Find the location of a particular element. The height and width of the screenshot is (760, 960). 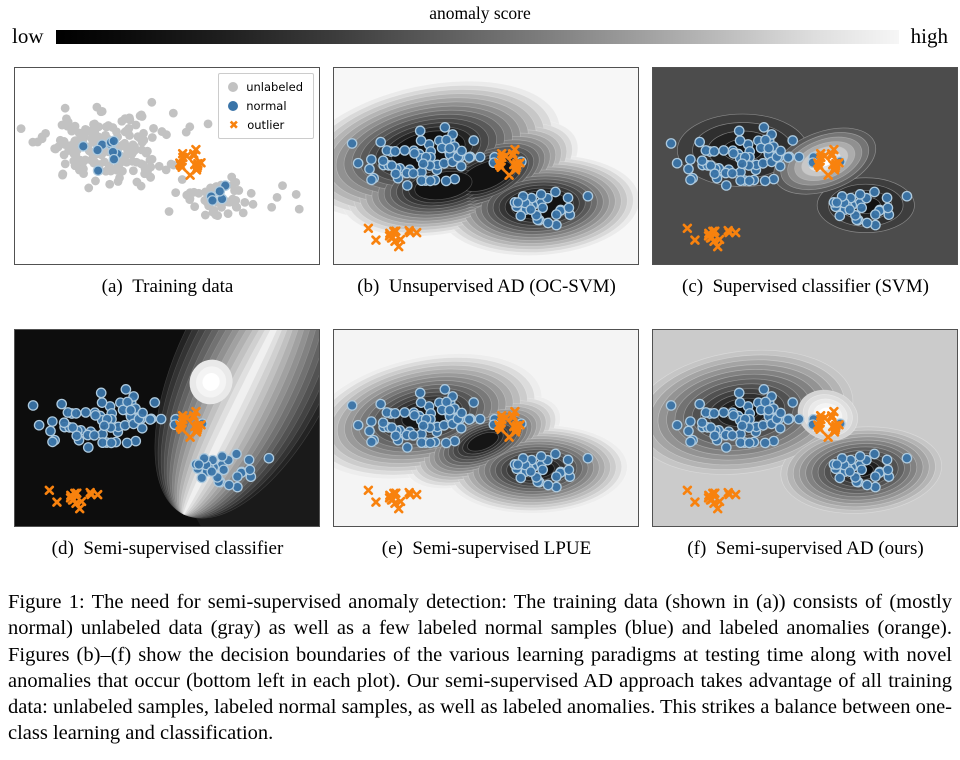

subcaption-a: (a) Training data is located at coordinates (167, 287).